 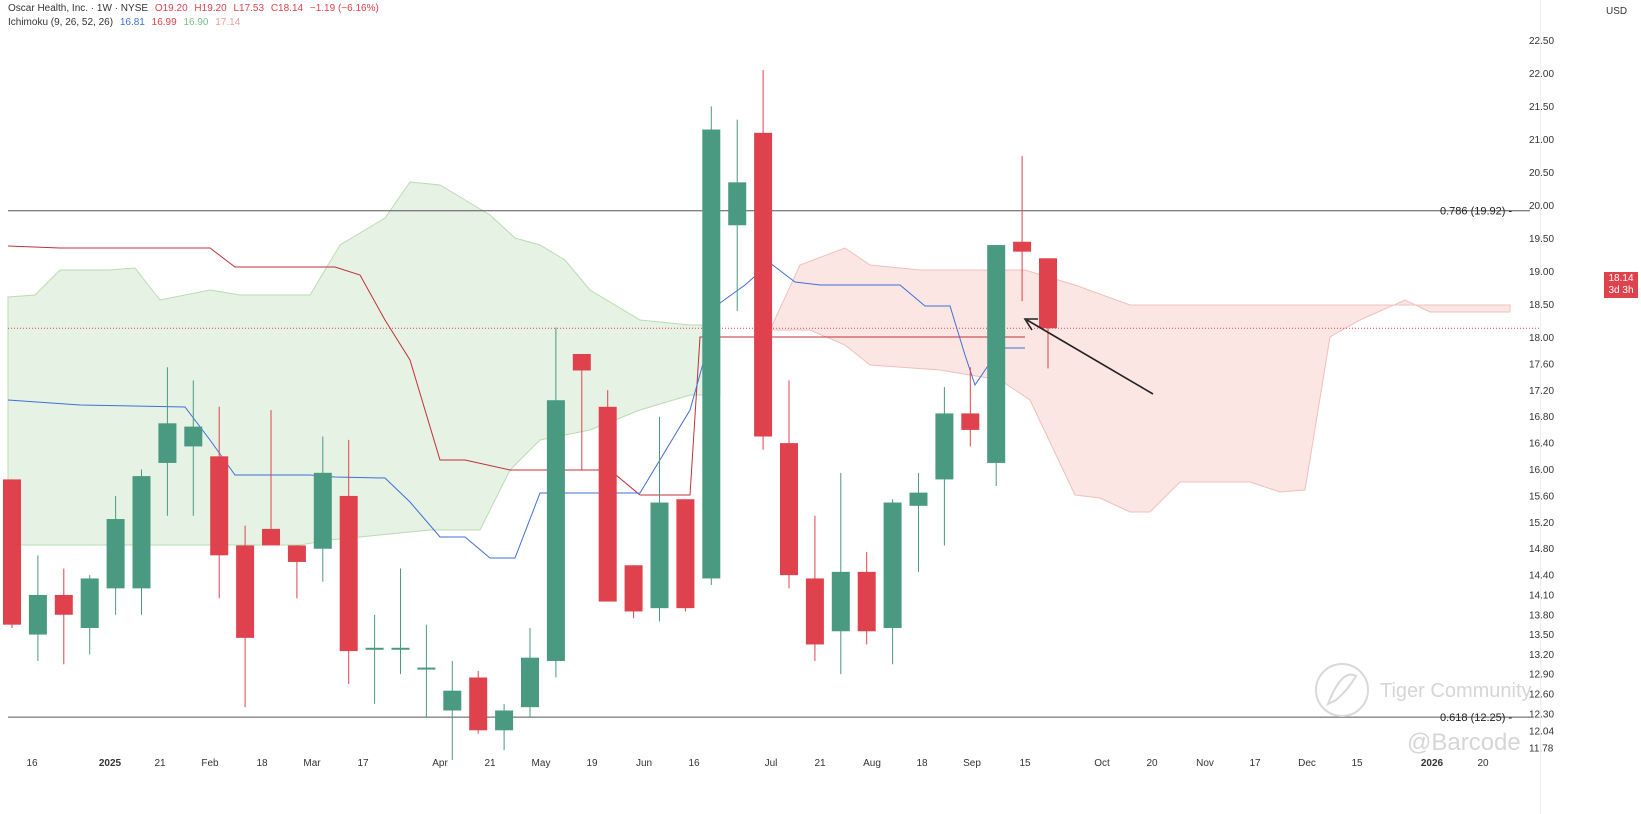 I want to click on price-tick-14: 16.00, so click(x=1541, y=470).